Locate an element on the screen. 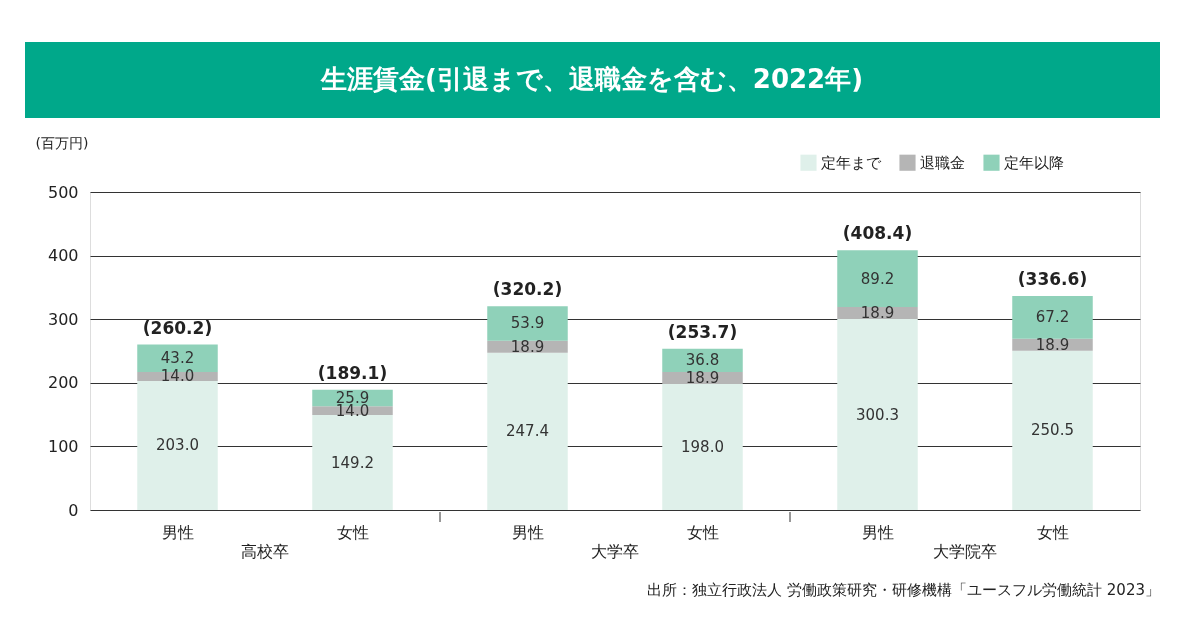  y-tick-label: 100 is located at coordinates (63, 446).